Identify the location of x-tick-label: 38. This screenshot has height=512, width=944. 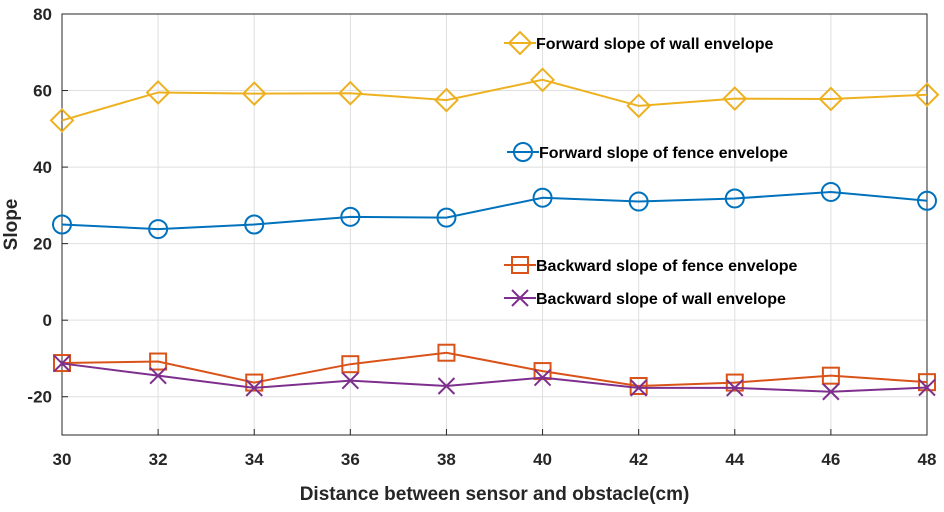
(446, 459).